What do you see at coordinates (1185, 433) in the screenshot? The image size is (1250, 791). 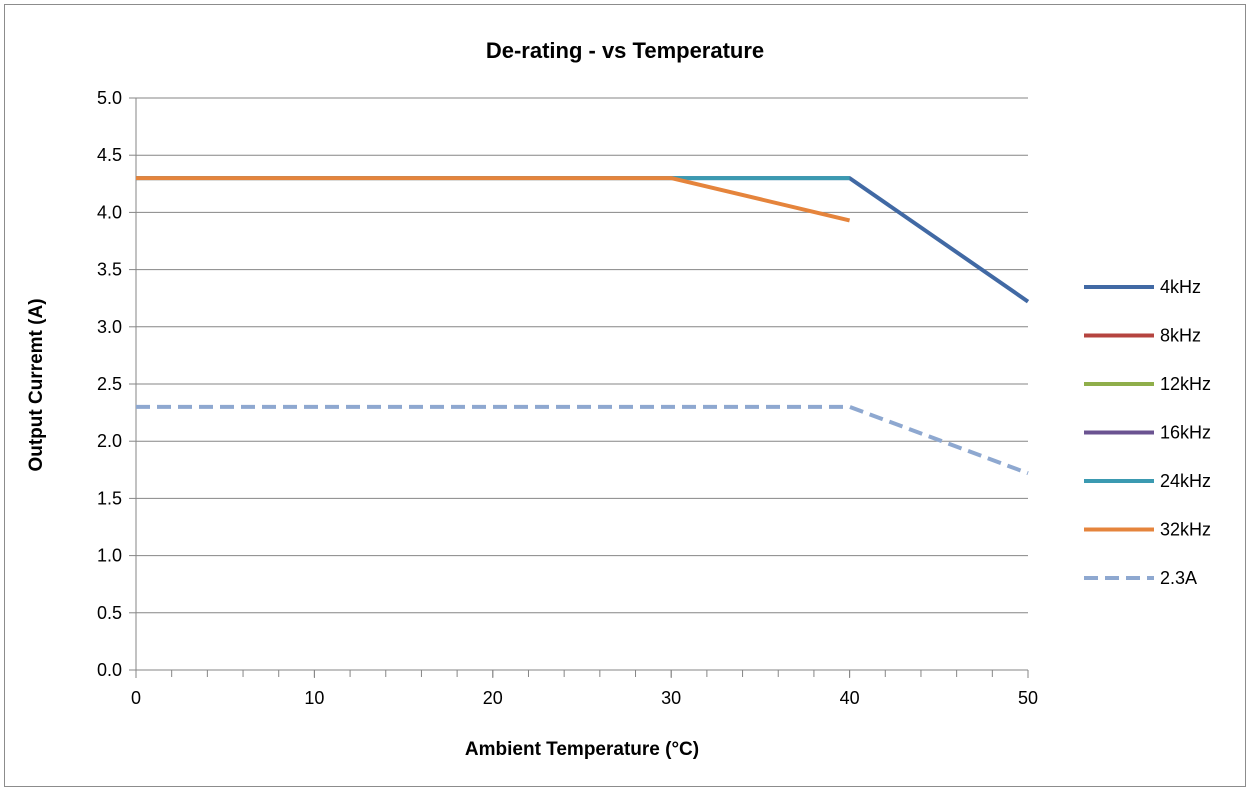 I see `legend-label-16khz: 16kHz` at bounding box center [1185, 433].